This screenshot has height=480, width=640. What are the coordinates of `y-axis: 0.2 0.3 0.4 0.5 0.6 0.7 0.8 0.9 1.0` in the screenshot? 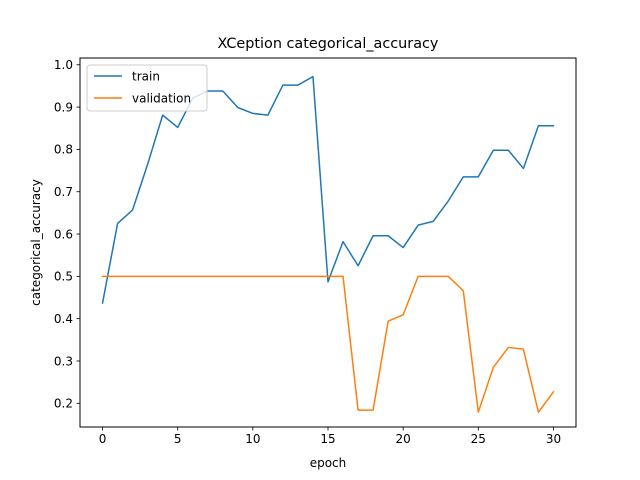 It's located at (67, 234).